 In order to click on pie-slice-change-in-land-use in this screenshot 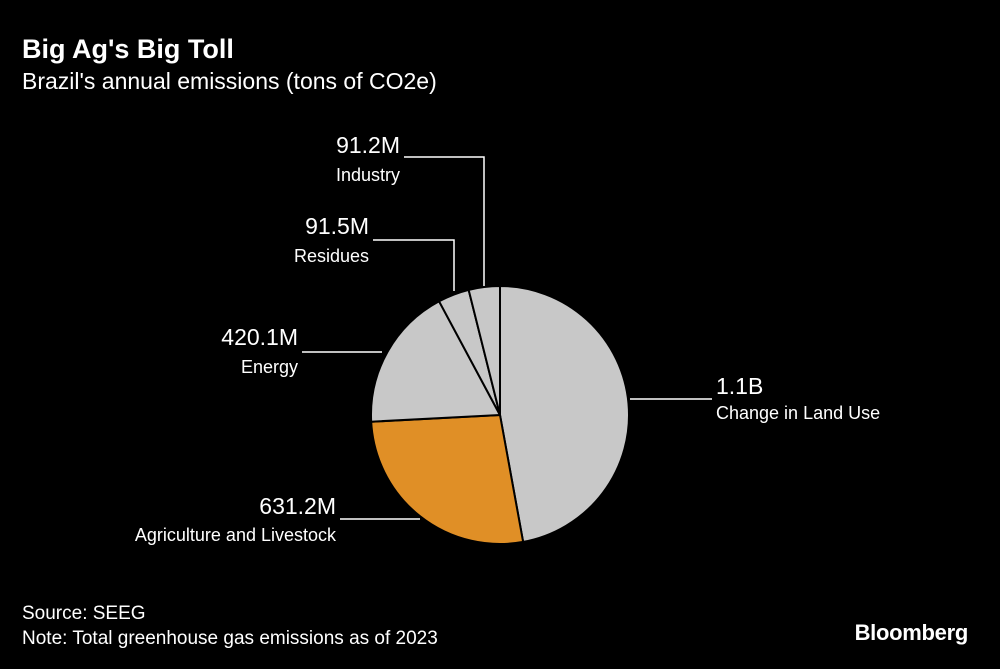, I will do `click(564, 414)`.